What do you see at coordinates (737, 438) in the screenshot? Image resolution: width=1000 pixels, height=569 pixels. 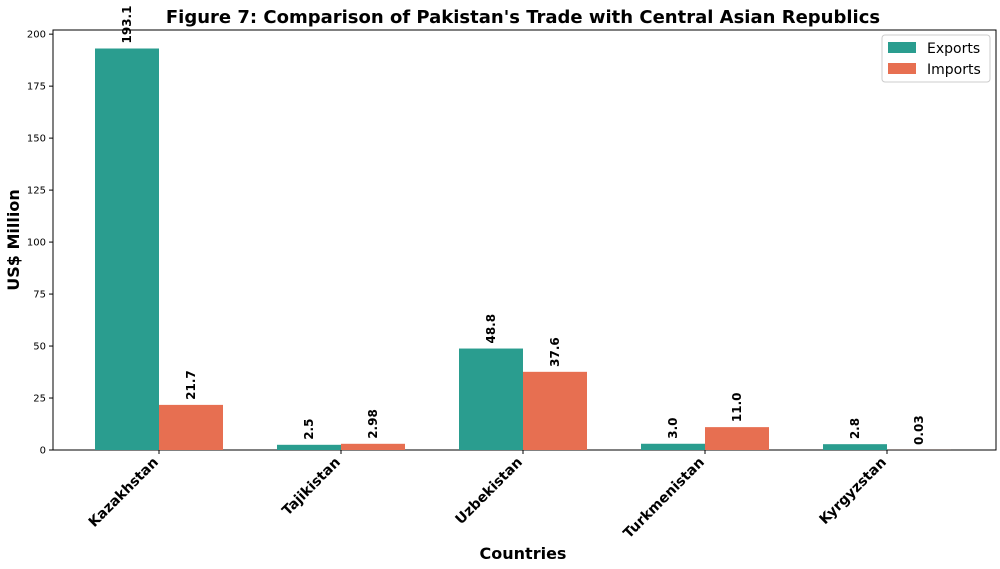 I see `bar-imports-turkmenistan` at bounding box center [737, 438].